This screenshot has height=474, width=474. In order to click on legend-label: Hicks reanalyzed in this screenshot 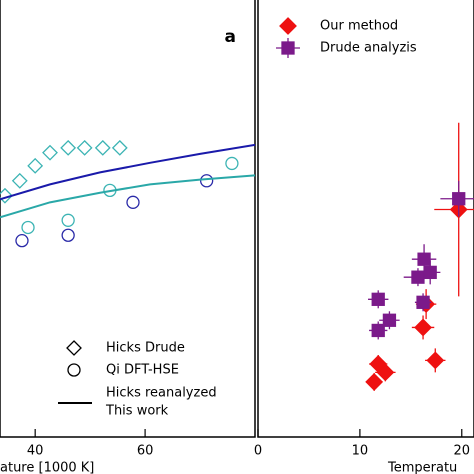, I will do `click(161, 393)`.